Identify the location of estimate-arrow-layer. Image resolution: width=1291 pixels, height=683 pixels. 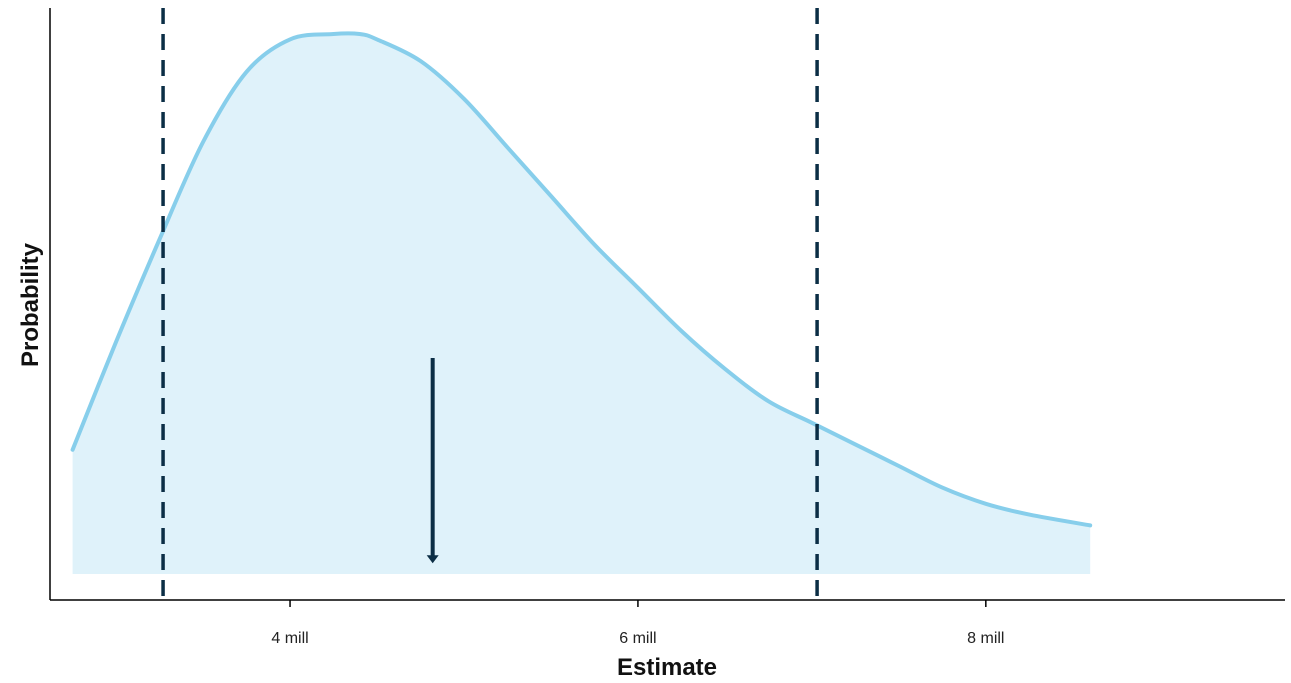
(432, 461).